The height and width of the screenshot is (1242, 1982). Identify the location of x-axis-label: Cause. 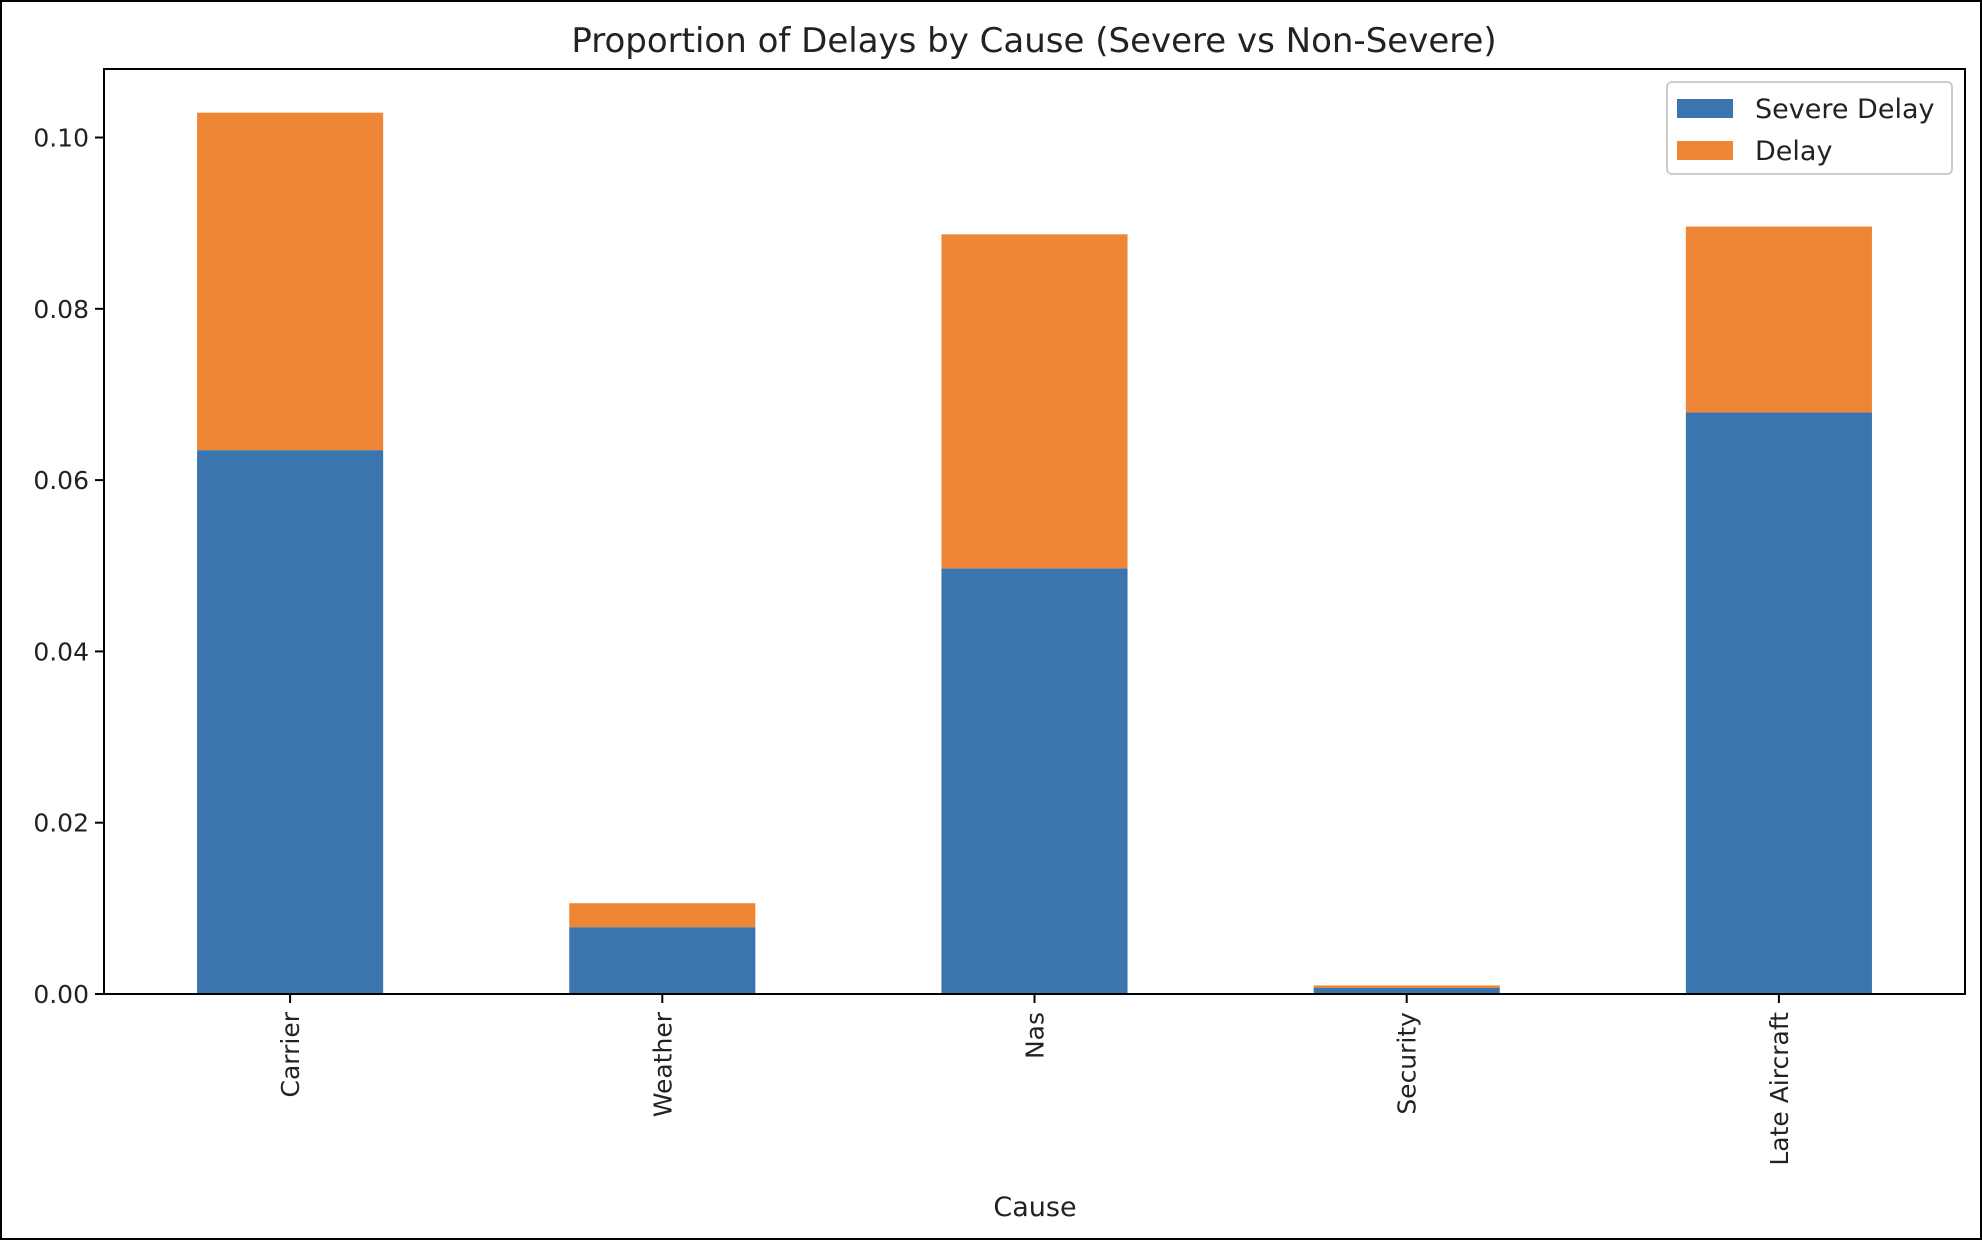
(1034, 1207).